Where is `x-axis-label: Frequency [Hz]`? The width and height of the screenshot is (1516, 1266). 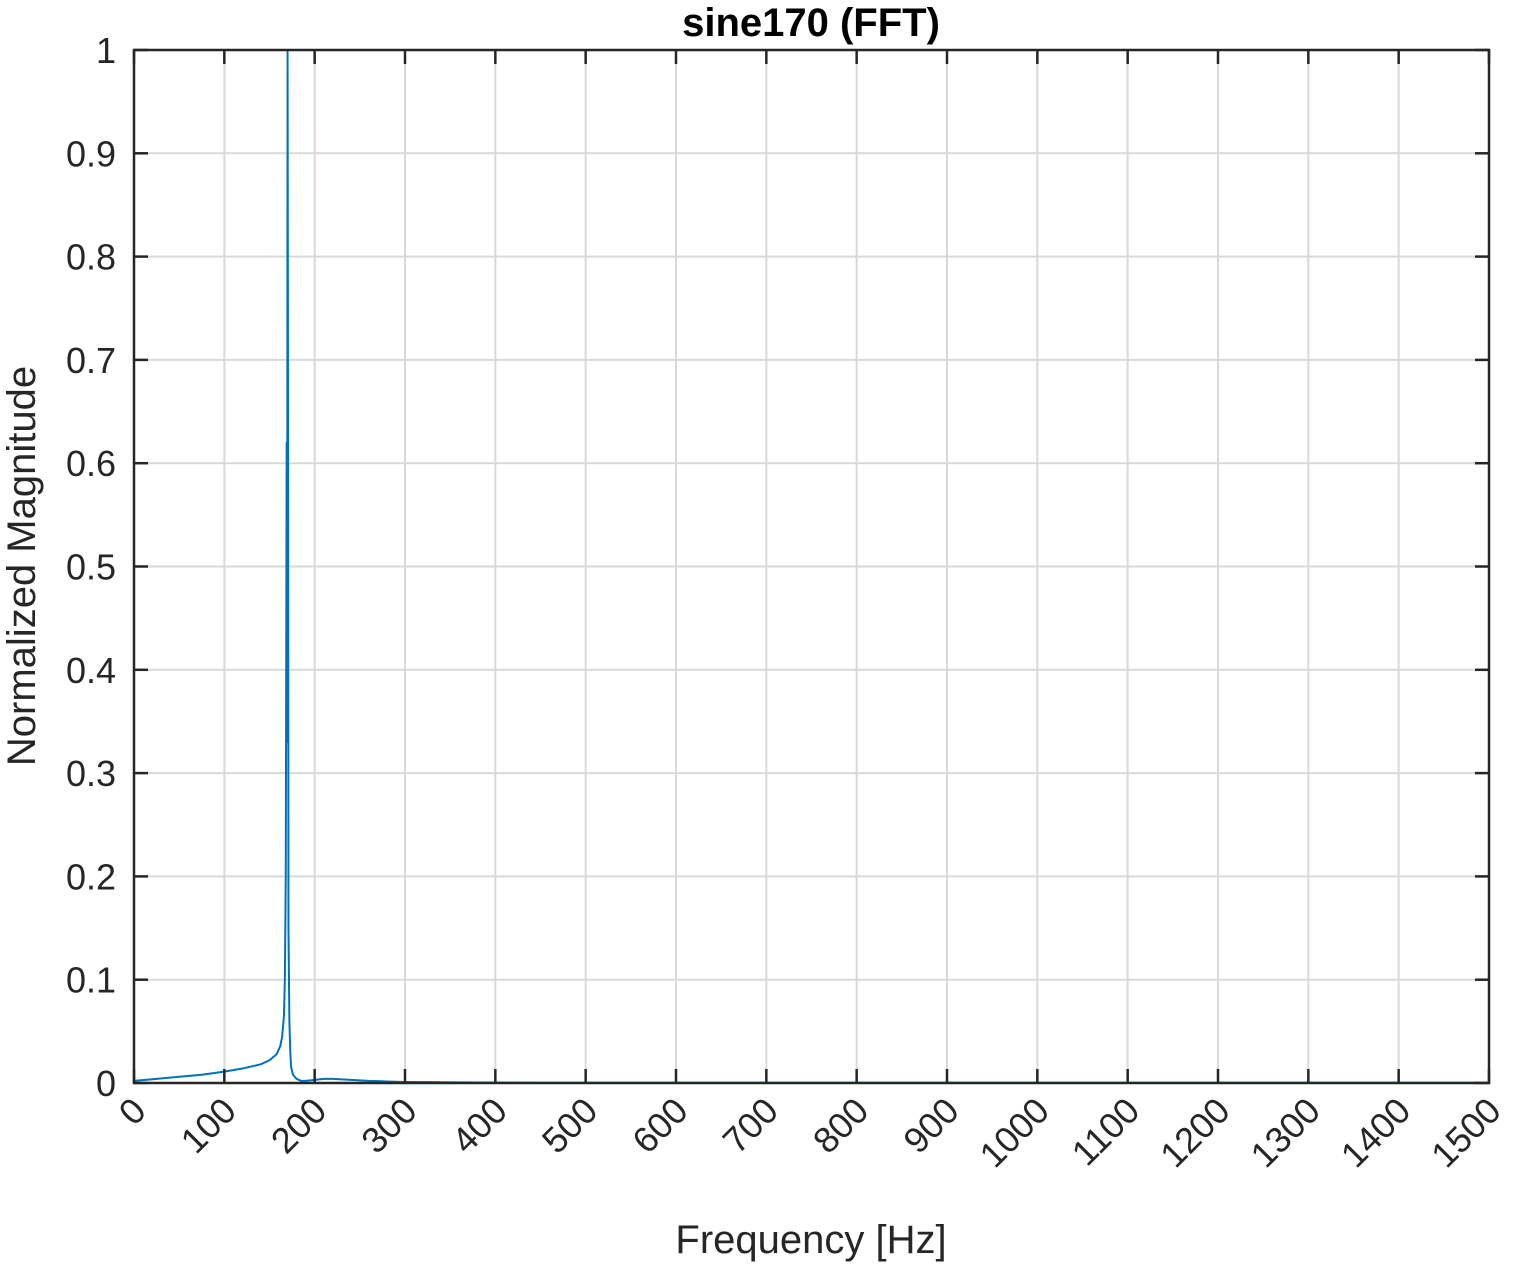 x-axis-label: Frequency [Hz] is located at coordinates (810, 1240).